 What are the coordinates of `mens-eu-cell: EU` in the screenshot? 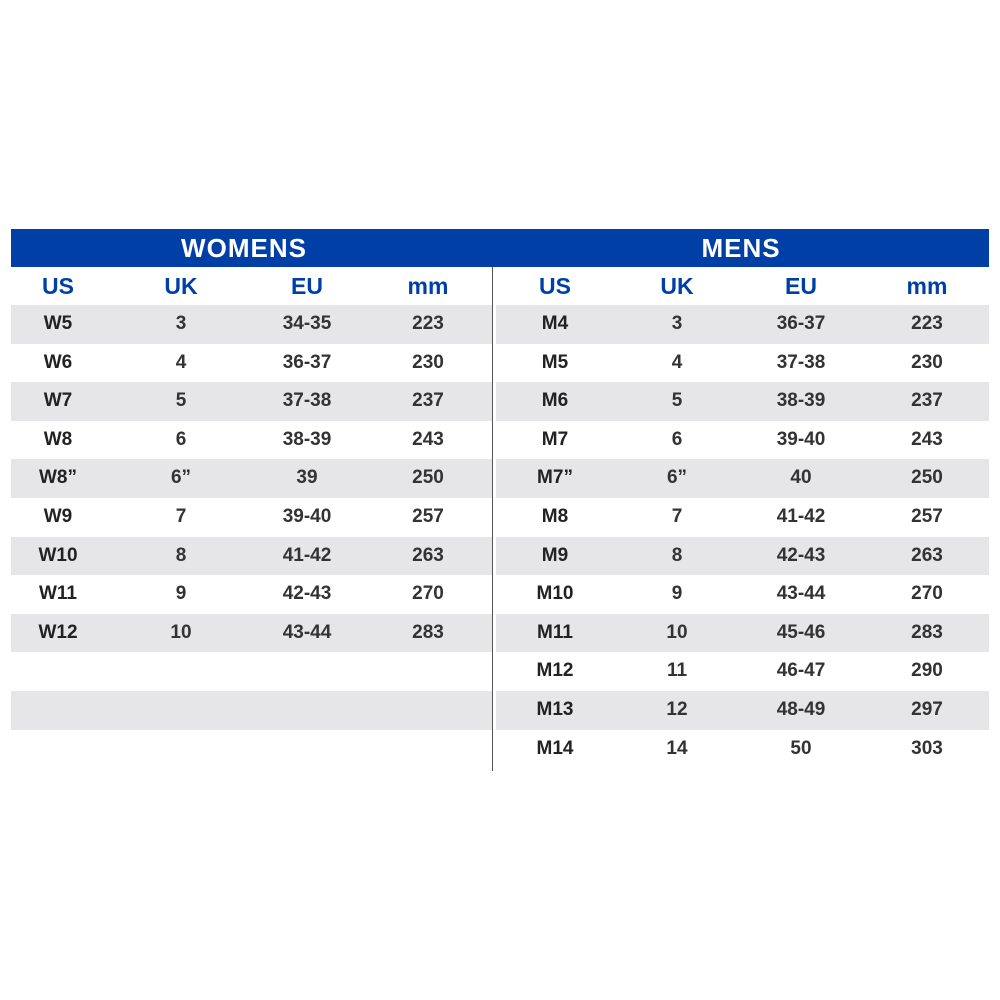 It's located at (801, 286).